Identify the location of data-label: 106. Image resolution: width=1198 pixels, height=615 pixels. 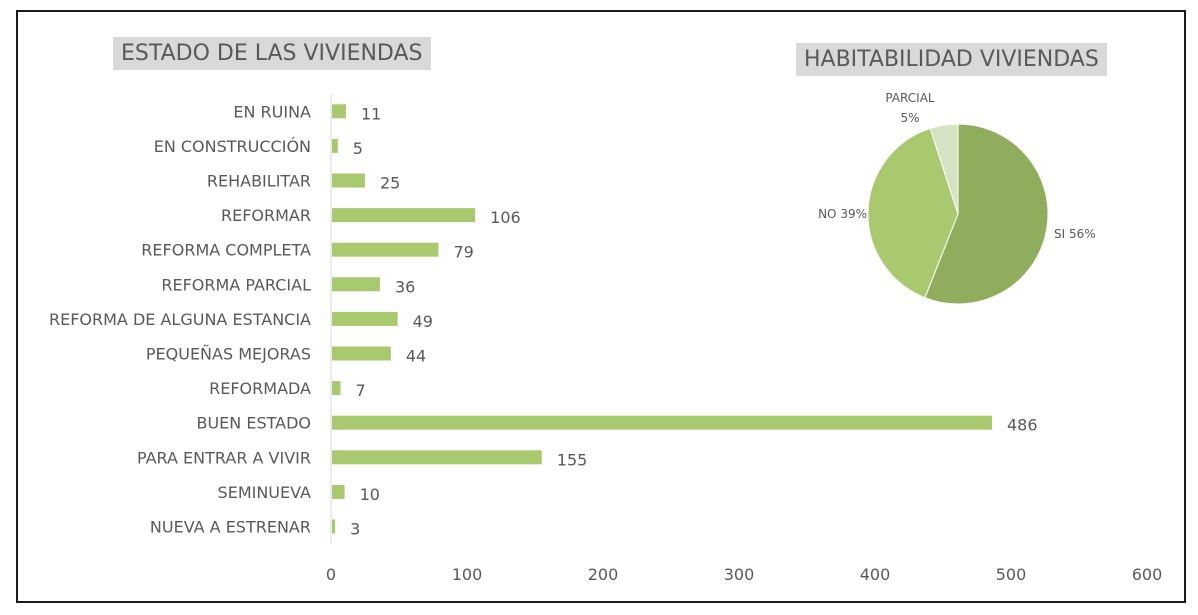
(505, 217).